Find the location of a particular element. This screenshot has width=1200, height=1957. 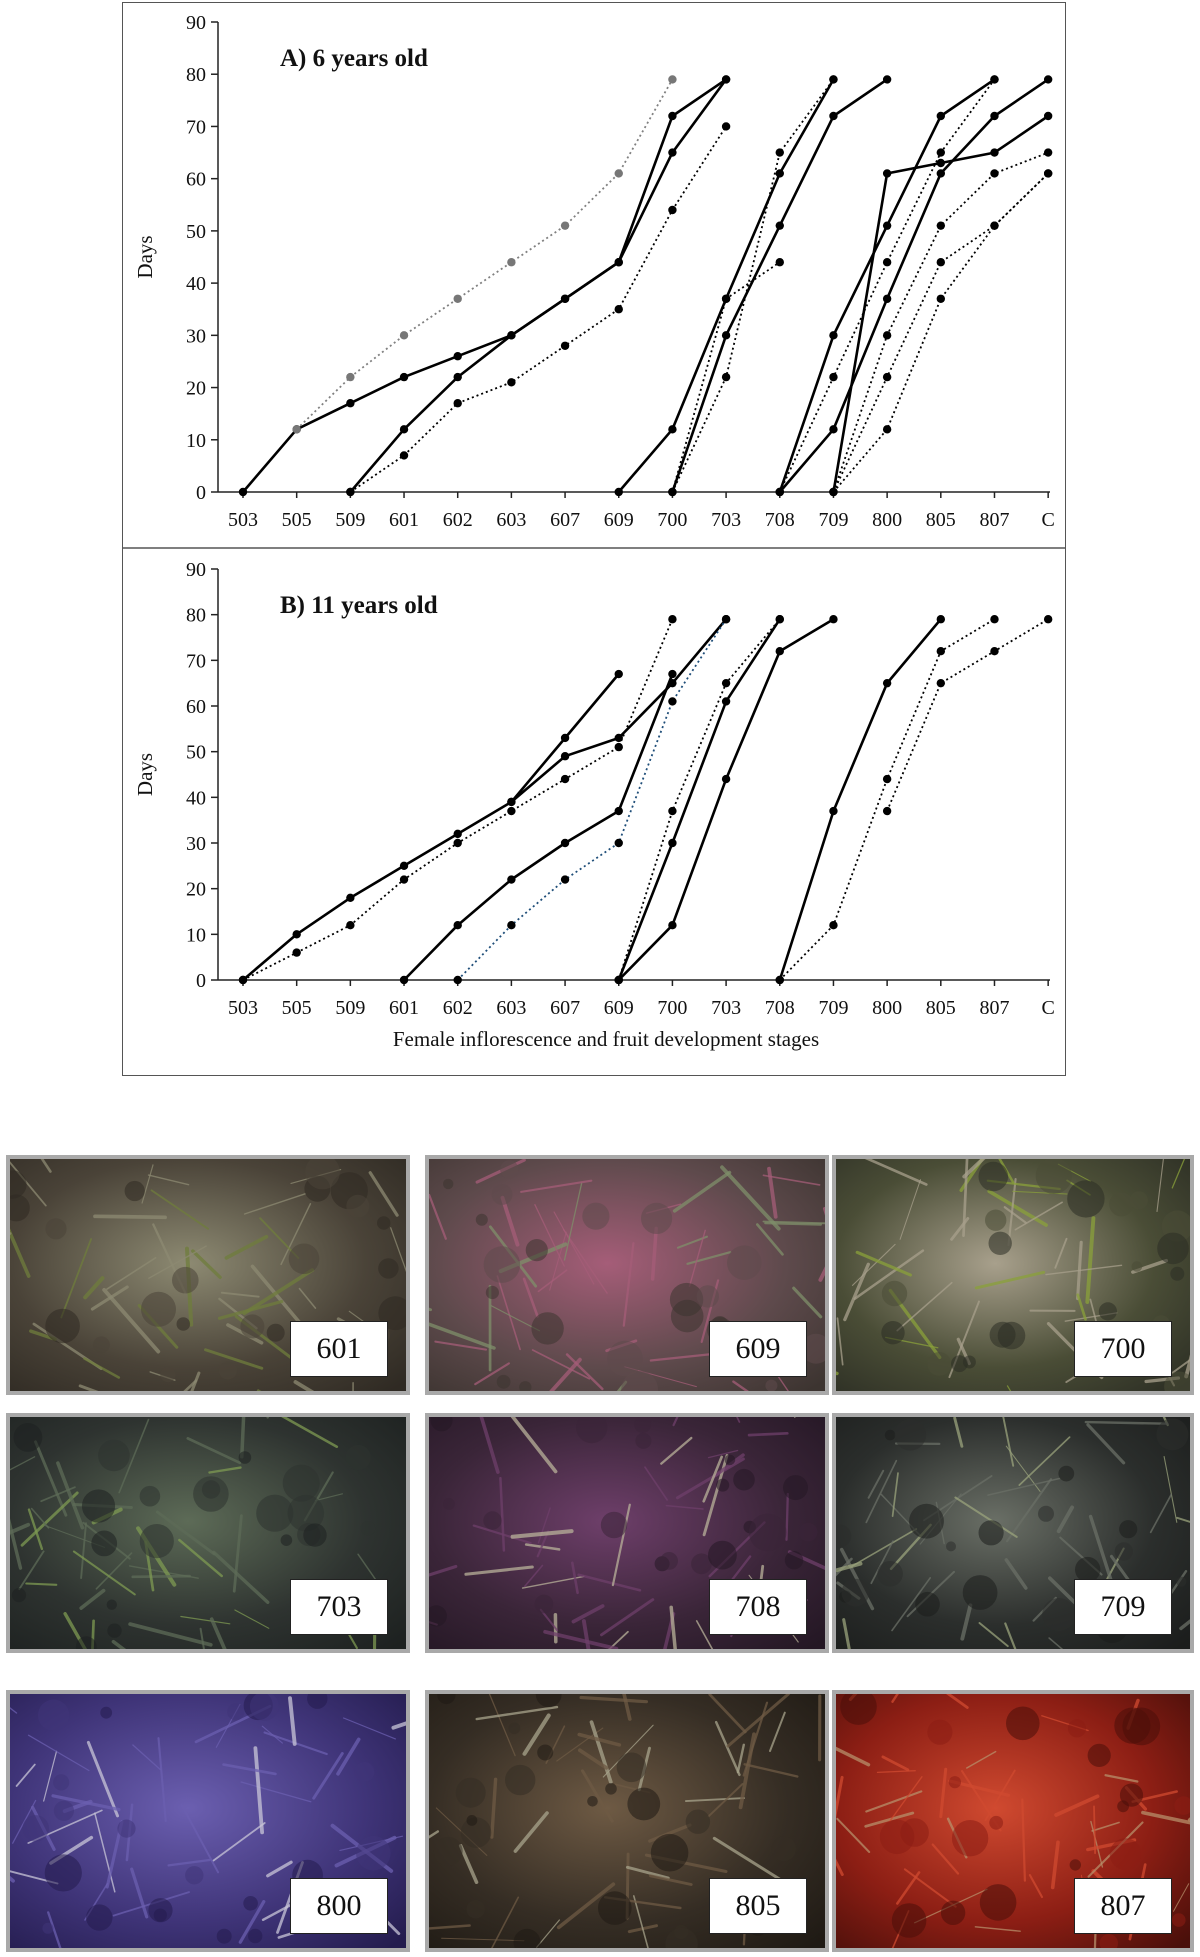

chart-0-y-tick-label: 90 is located at coordinates (196, 23).